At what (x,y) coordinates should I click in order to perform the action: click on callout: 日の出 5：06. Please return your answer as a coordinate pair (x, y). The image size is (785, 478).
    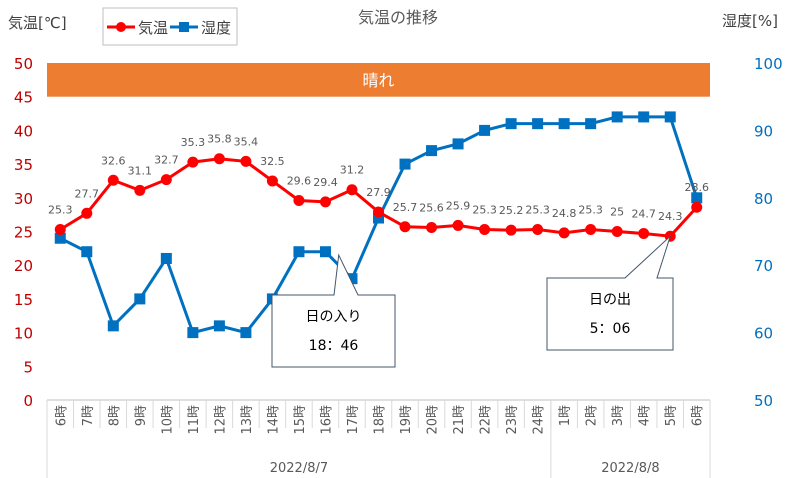
    Looking at the image, I should click on (610, 292).